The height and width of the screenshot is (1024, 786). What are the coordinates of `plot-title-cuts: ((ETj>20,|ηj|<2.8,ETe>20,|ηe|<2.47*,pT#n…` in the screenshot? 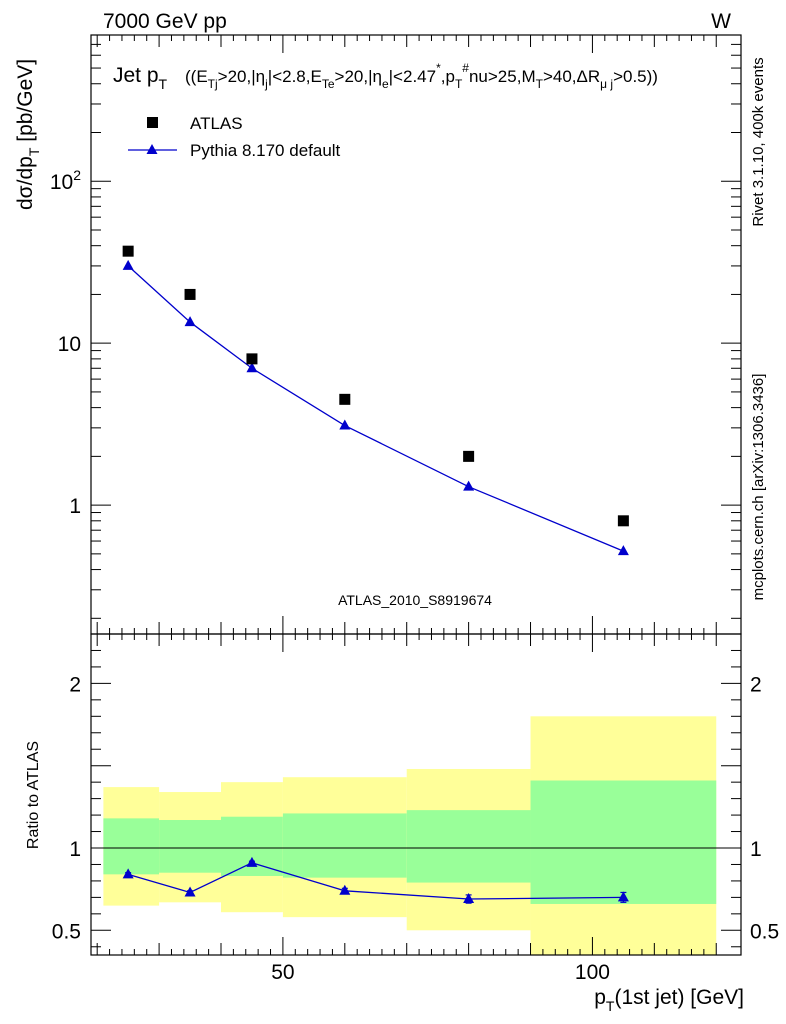 It's located at (421, 76).